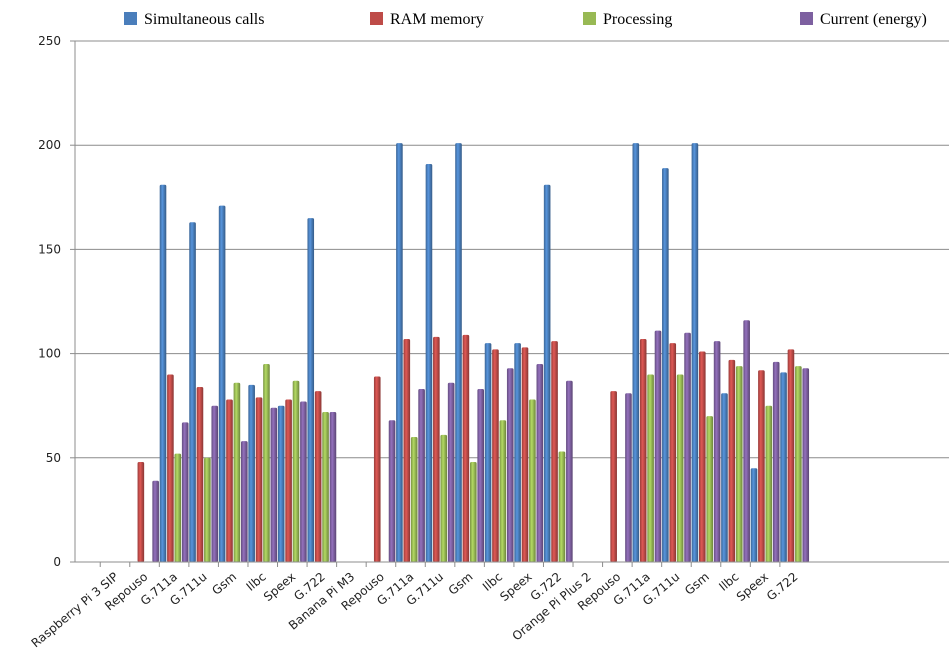 The height and width of the screenshot is (669, 949). I want to click on x-tick-label: G.722, so click(782, 587).